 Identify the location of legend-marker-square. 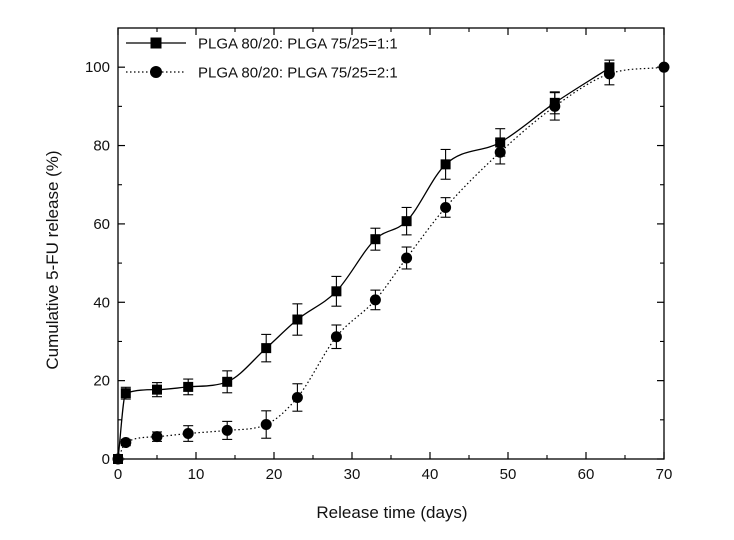
(156, 43).